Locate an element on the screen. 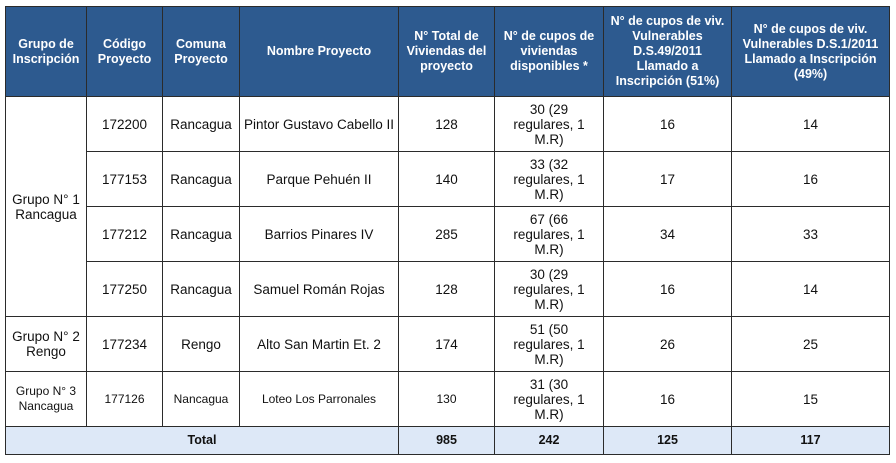 This screenshot has height=463, width=896. total-ds1: 117 is located at coordinates (810, 440).